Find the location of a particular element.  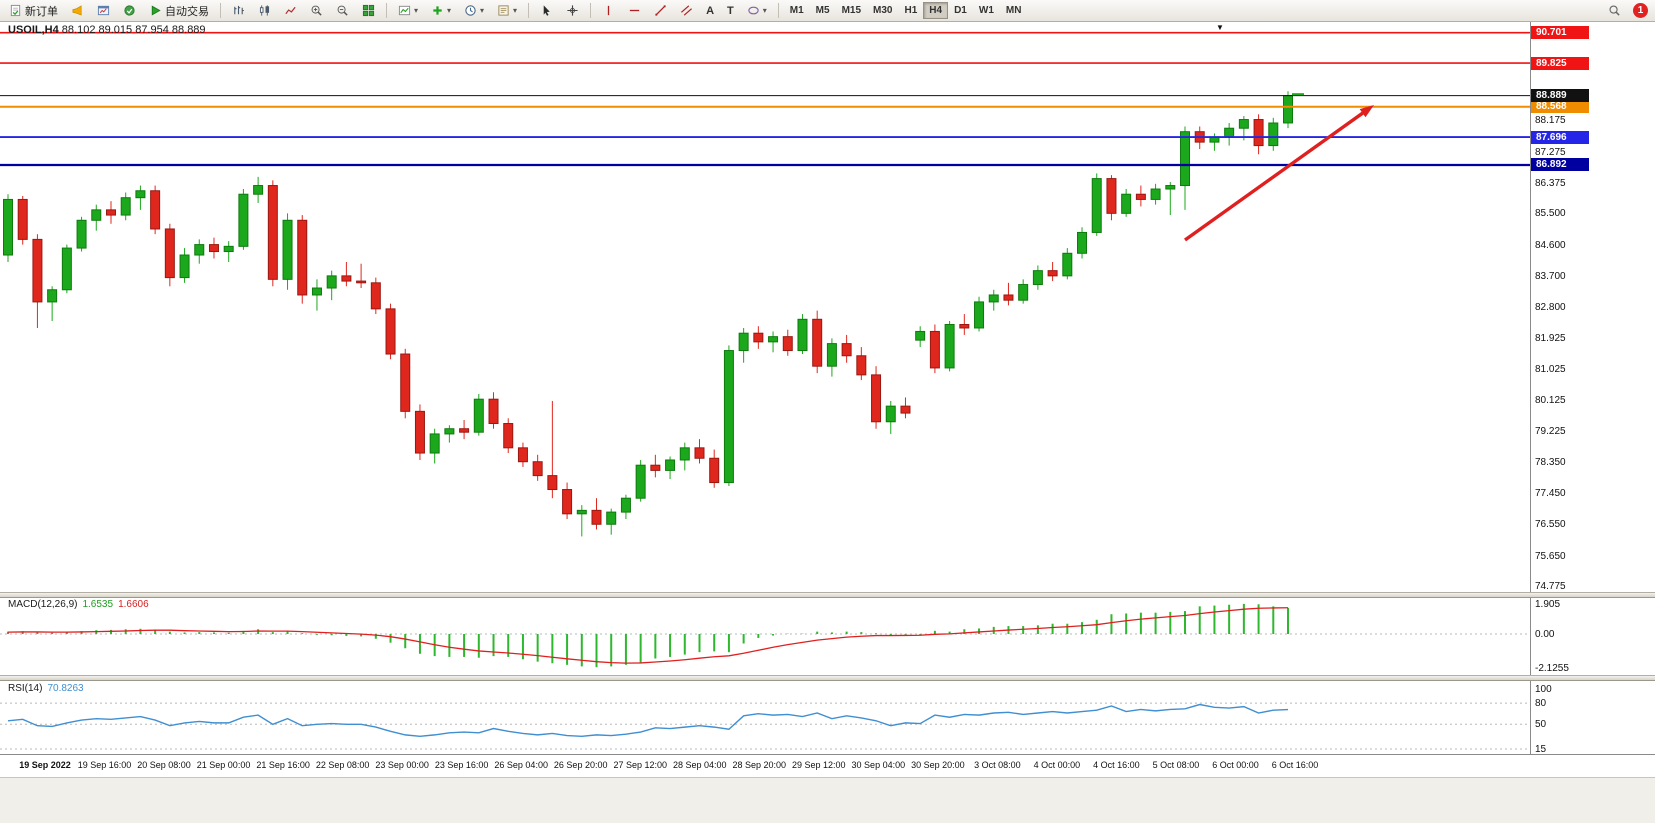

cursor-icon is located at coordinates (546, 10).